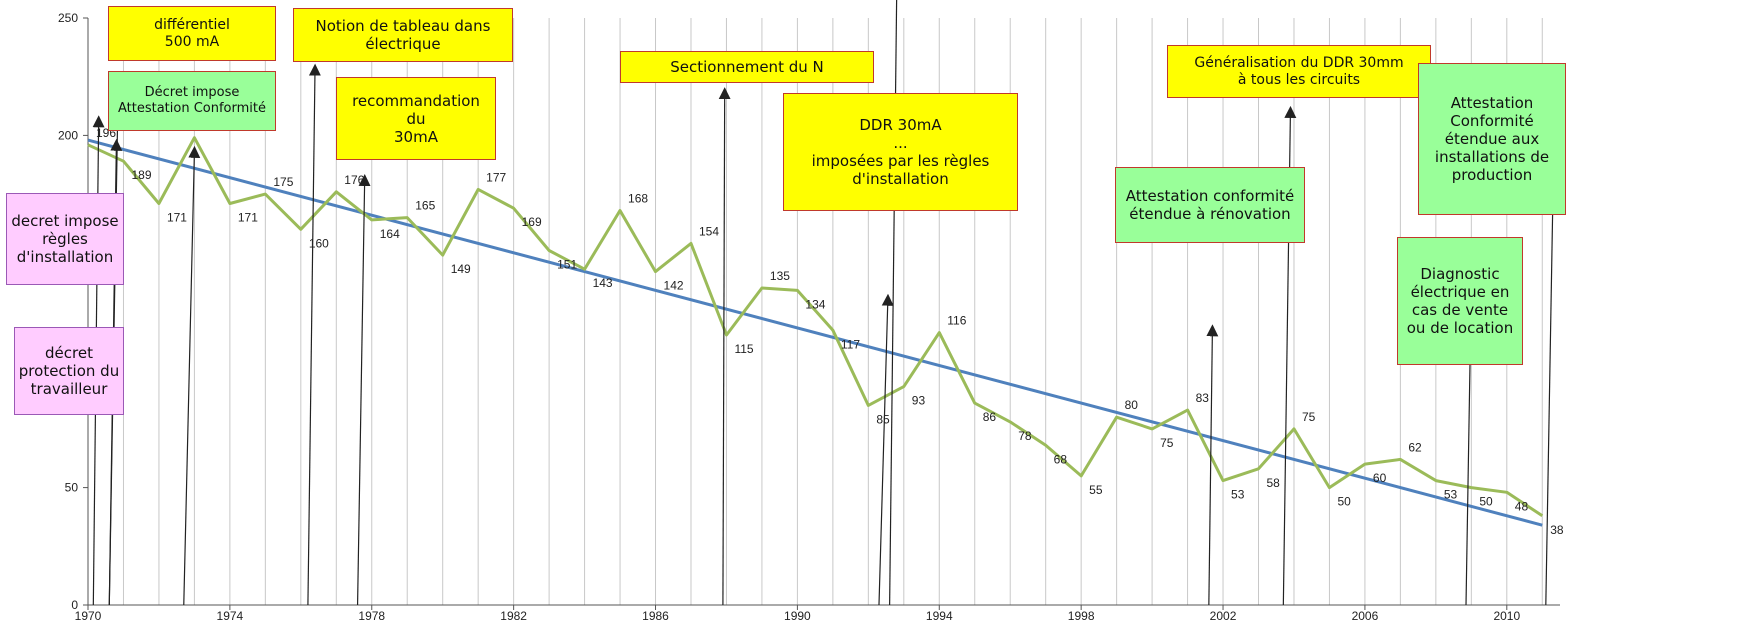  Describe the element at coordinates (655, 616) in the screenshot. I see `x-tick-label: 1986` at that location.